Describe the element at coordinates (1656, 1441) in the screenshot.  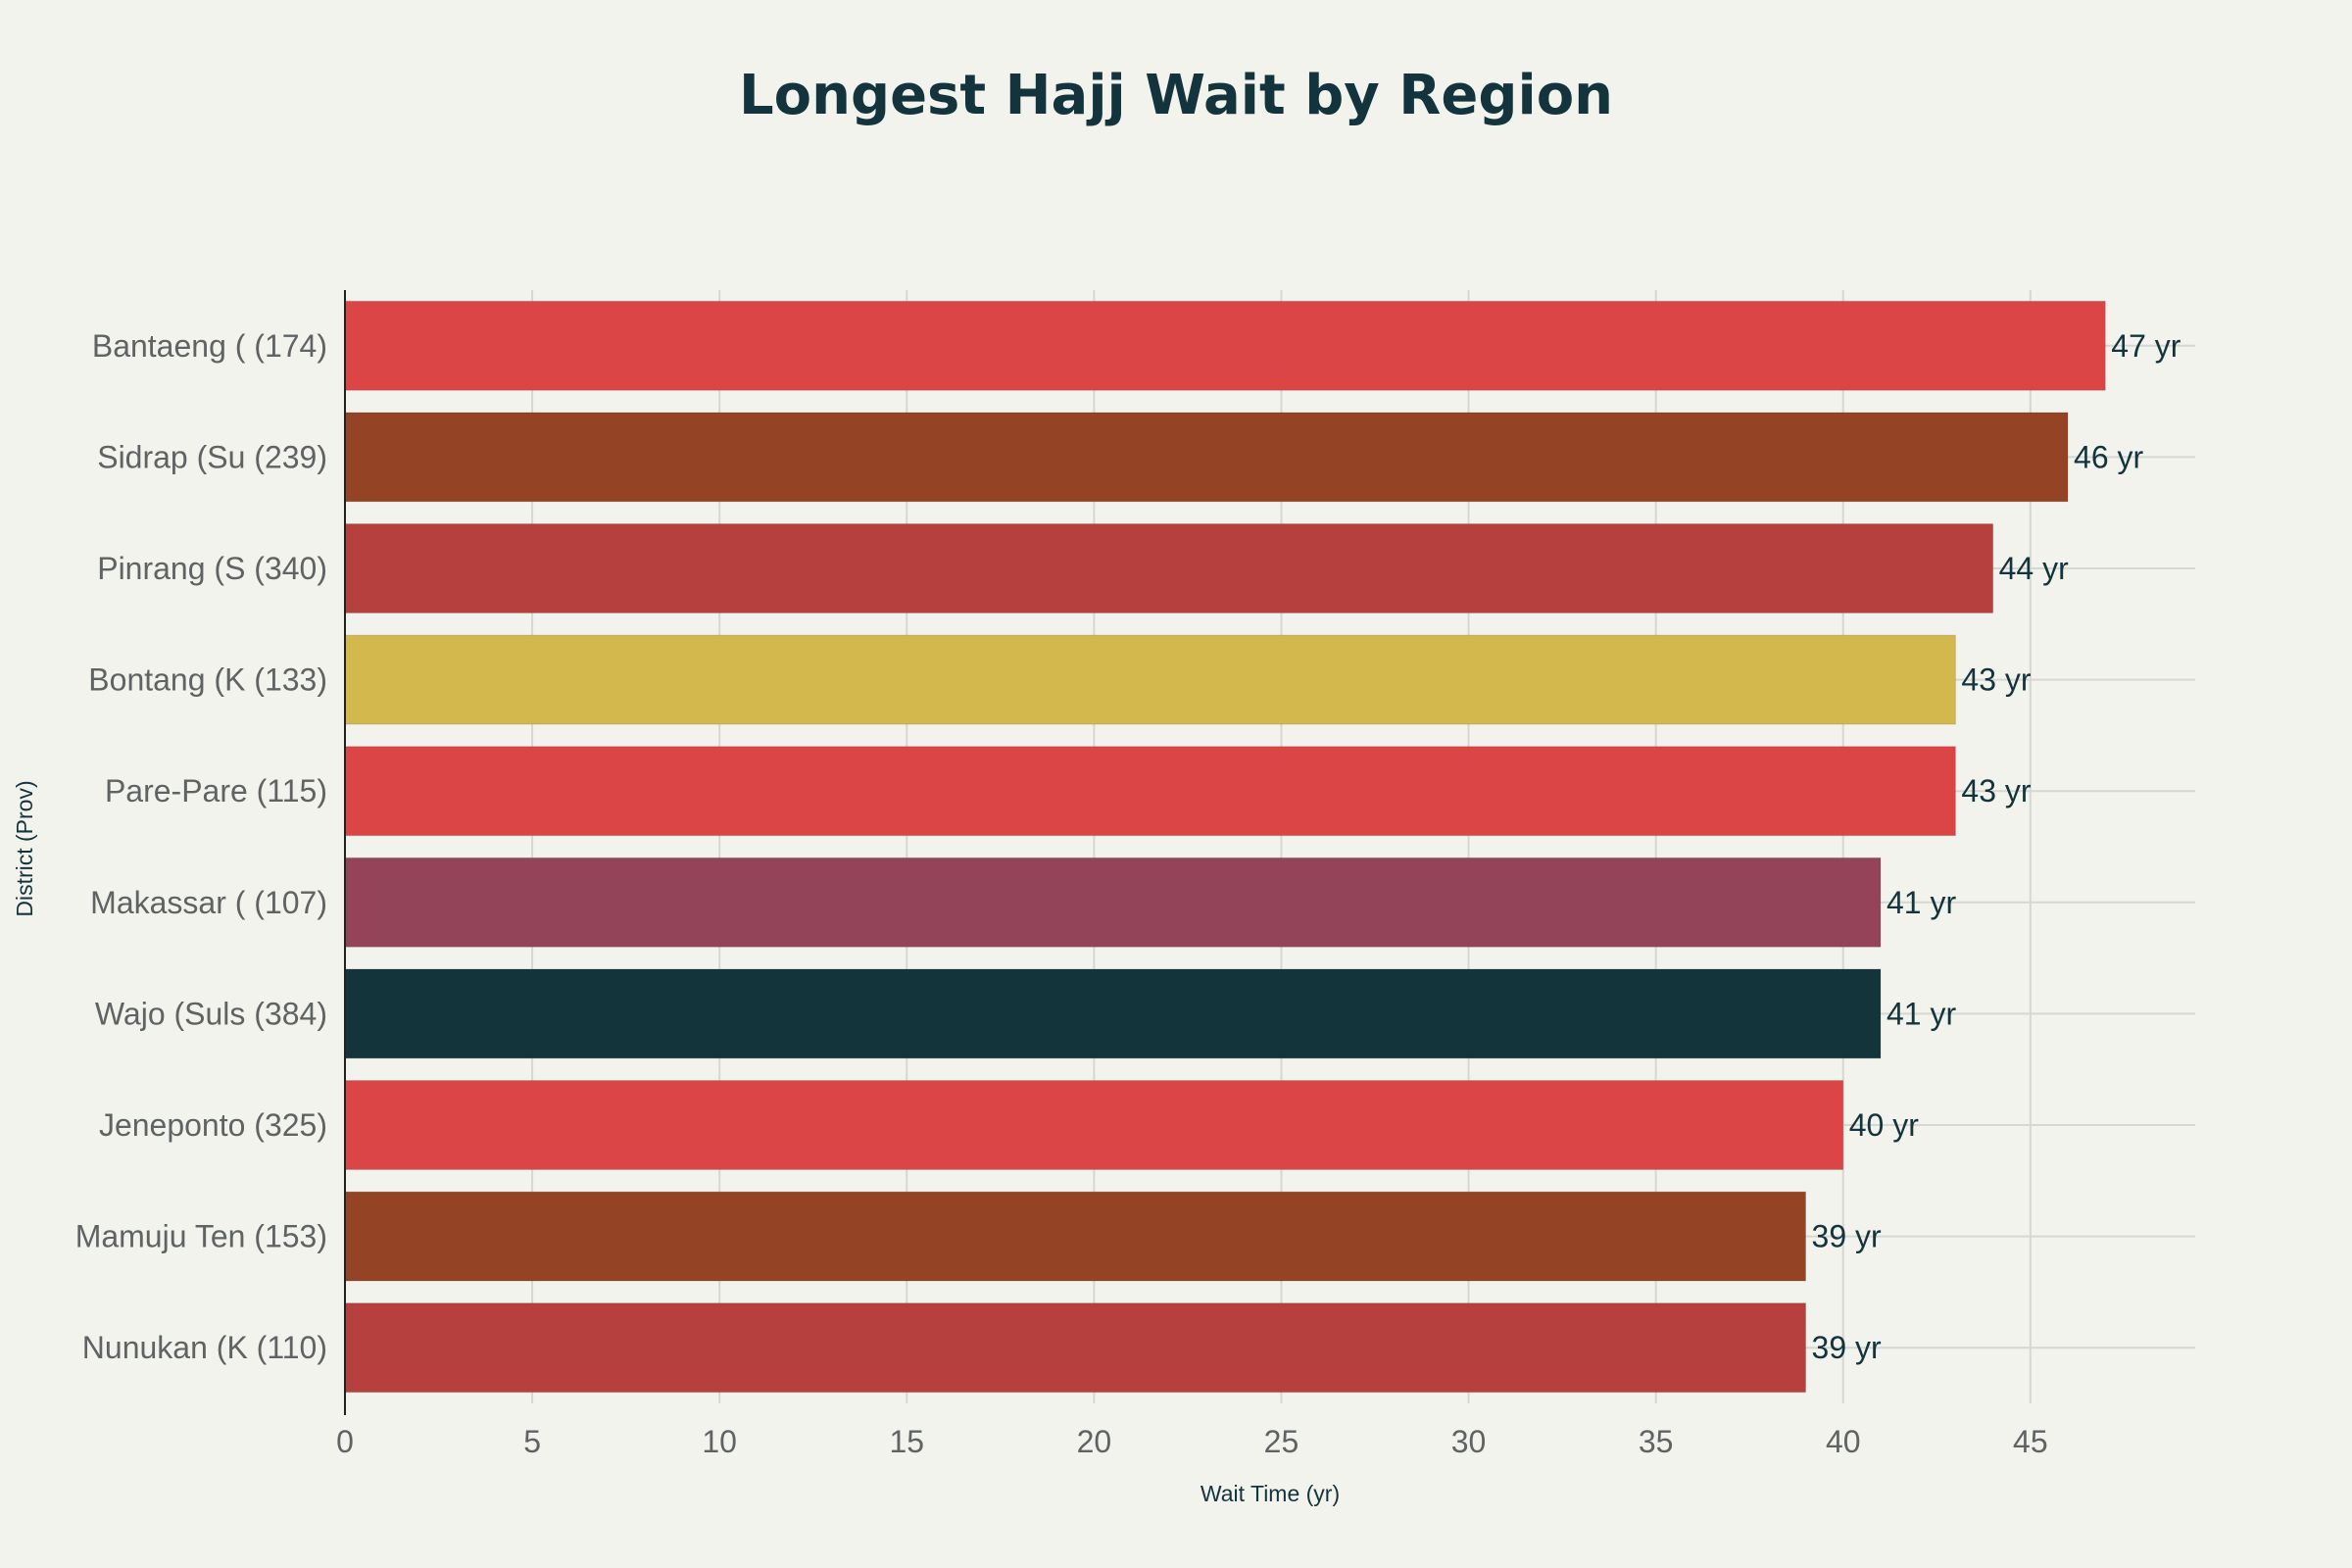
I see `x-tick-label: 35` at that location.